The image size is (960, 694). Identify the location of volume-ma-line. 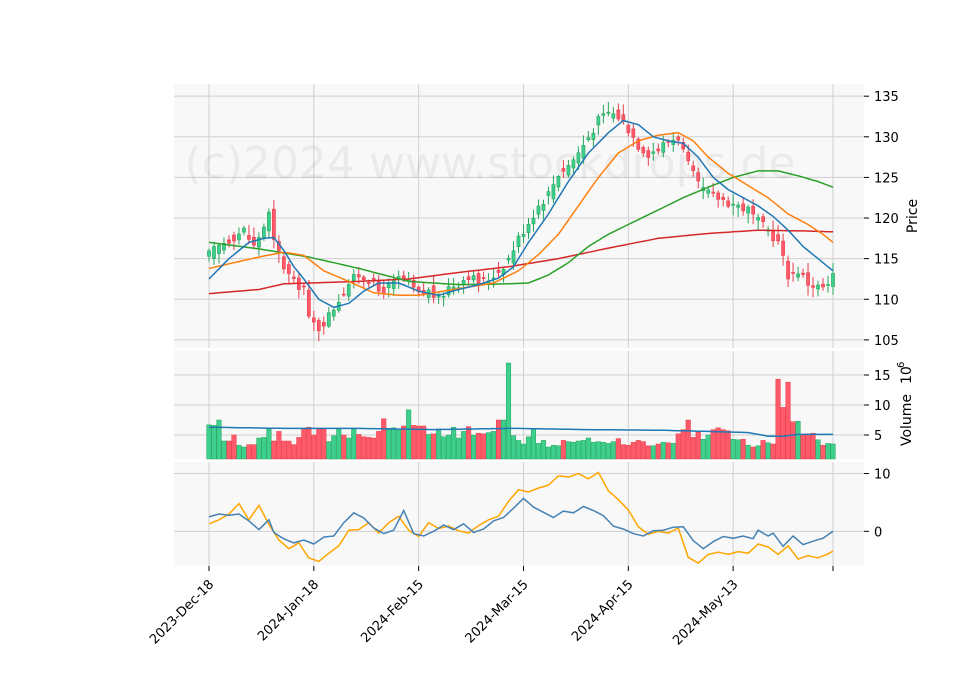
(520, 431).